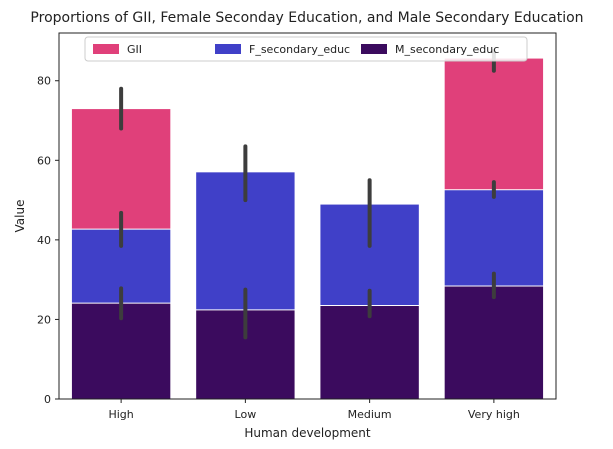 This screenshot has height=449, width=613. What do you see at coordinates (106, 49) in the screenshot?
I see `legend-swatch-GII` at bounding box center [106, 49].